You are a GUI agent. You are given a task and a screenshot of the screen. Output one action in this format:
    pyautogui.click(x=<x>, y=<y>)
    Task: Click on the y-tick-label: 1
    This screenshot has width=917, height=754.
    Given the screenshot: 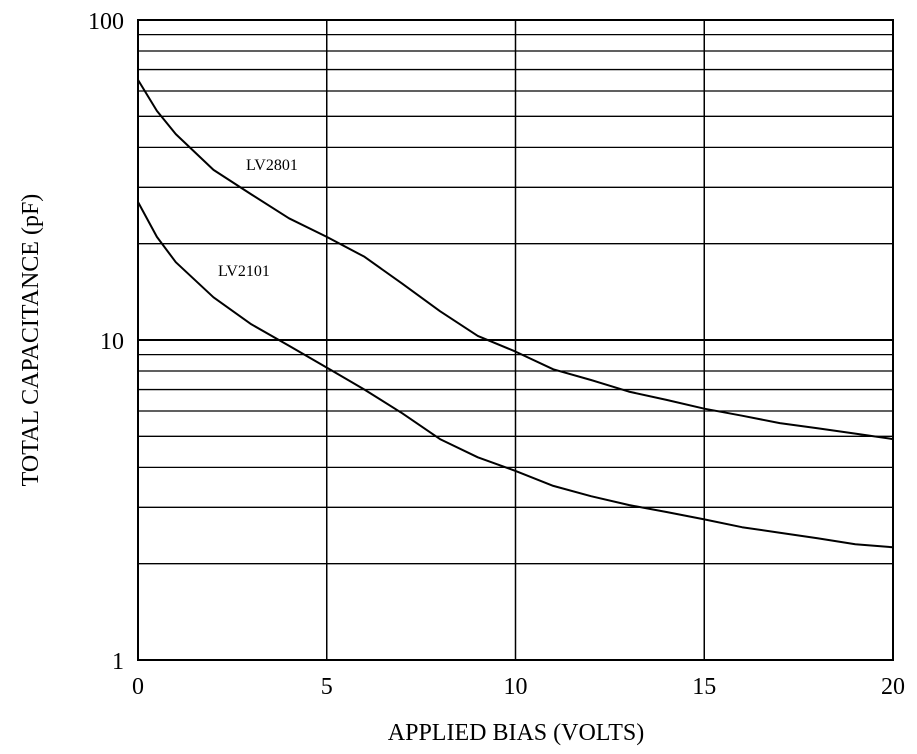 What is the action you would take?
    pyautogui.click(x=118, y=662)
    